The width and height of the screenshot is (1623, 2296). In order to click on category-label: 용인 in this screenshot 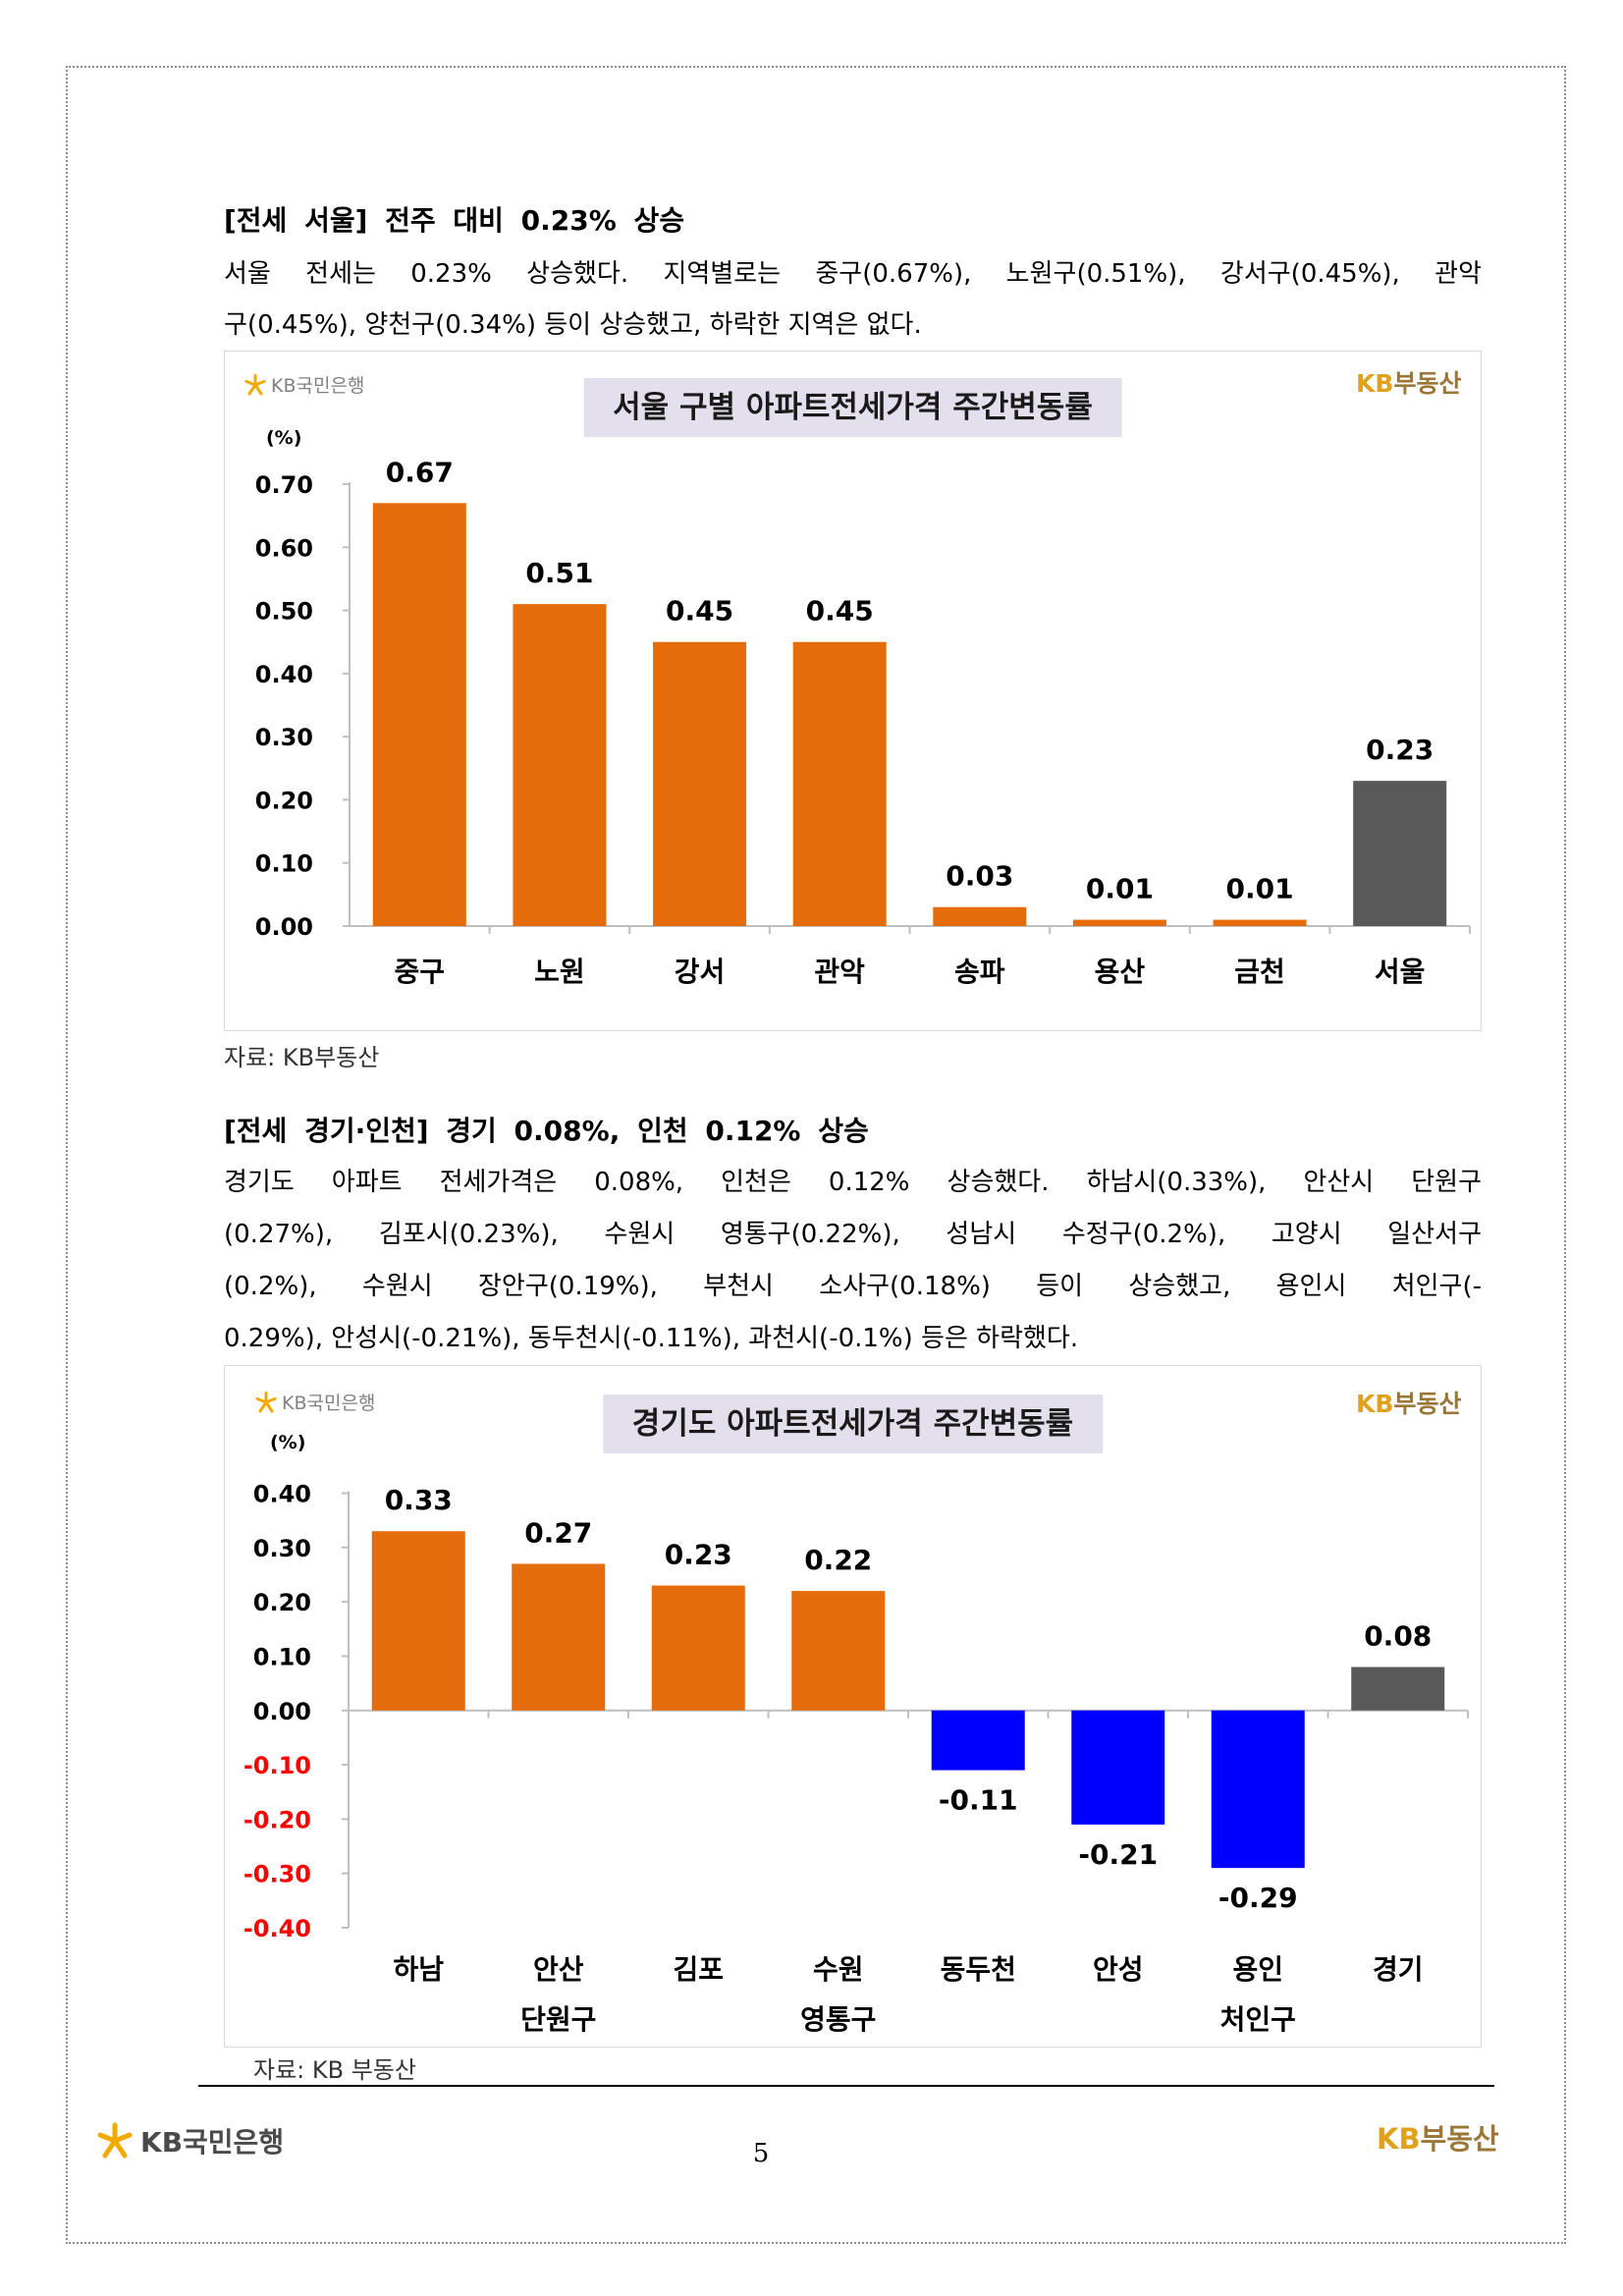, I will do `click(1257, 1969)`.